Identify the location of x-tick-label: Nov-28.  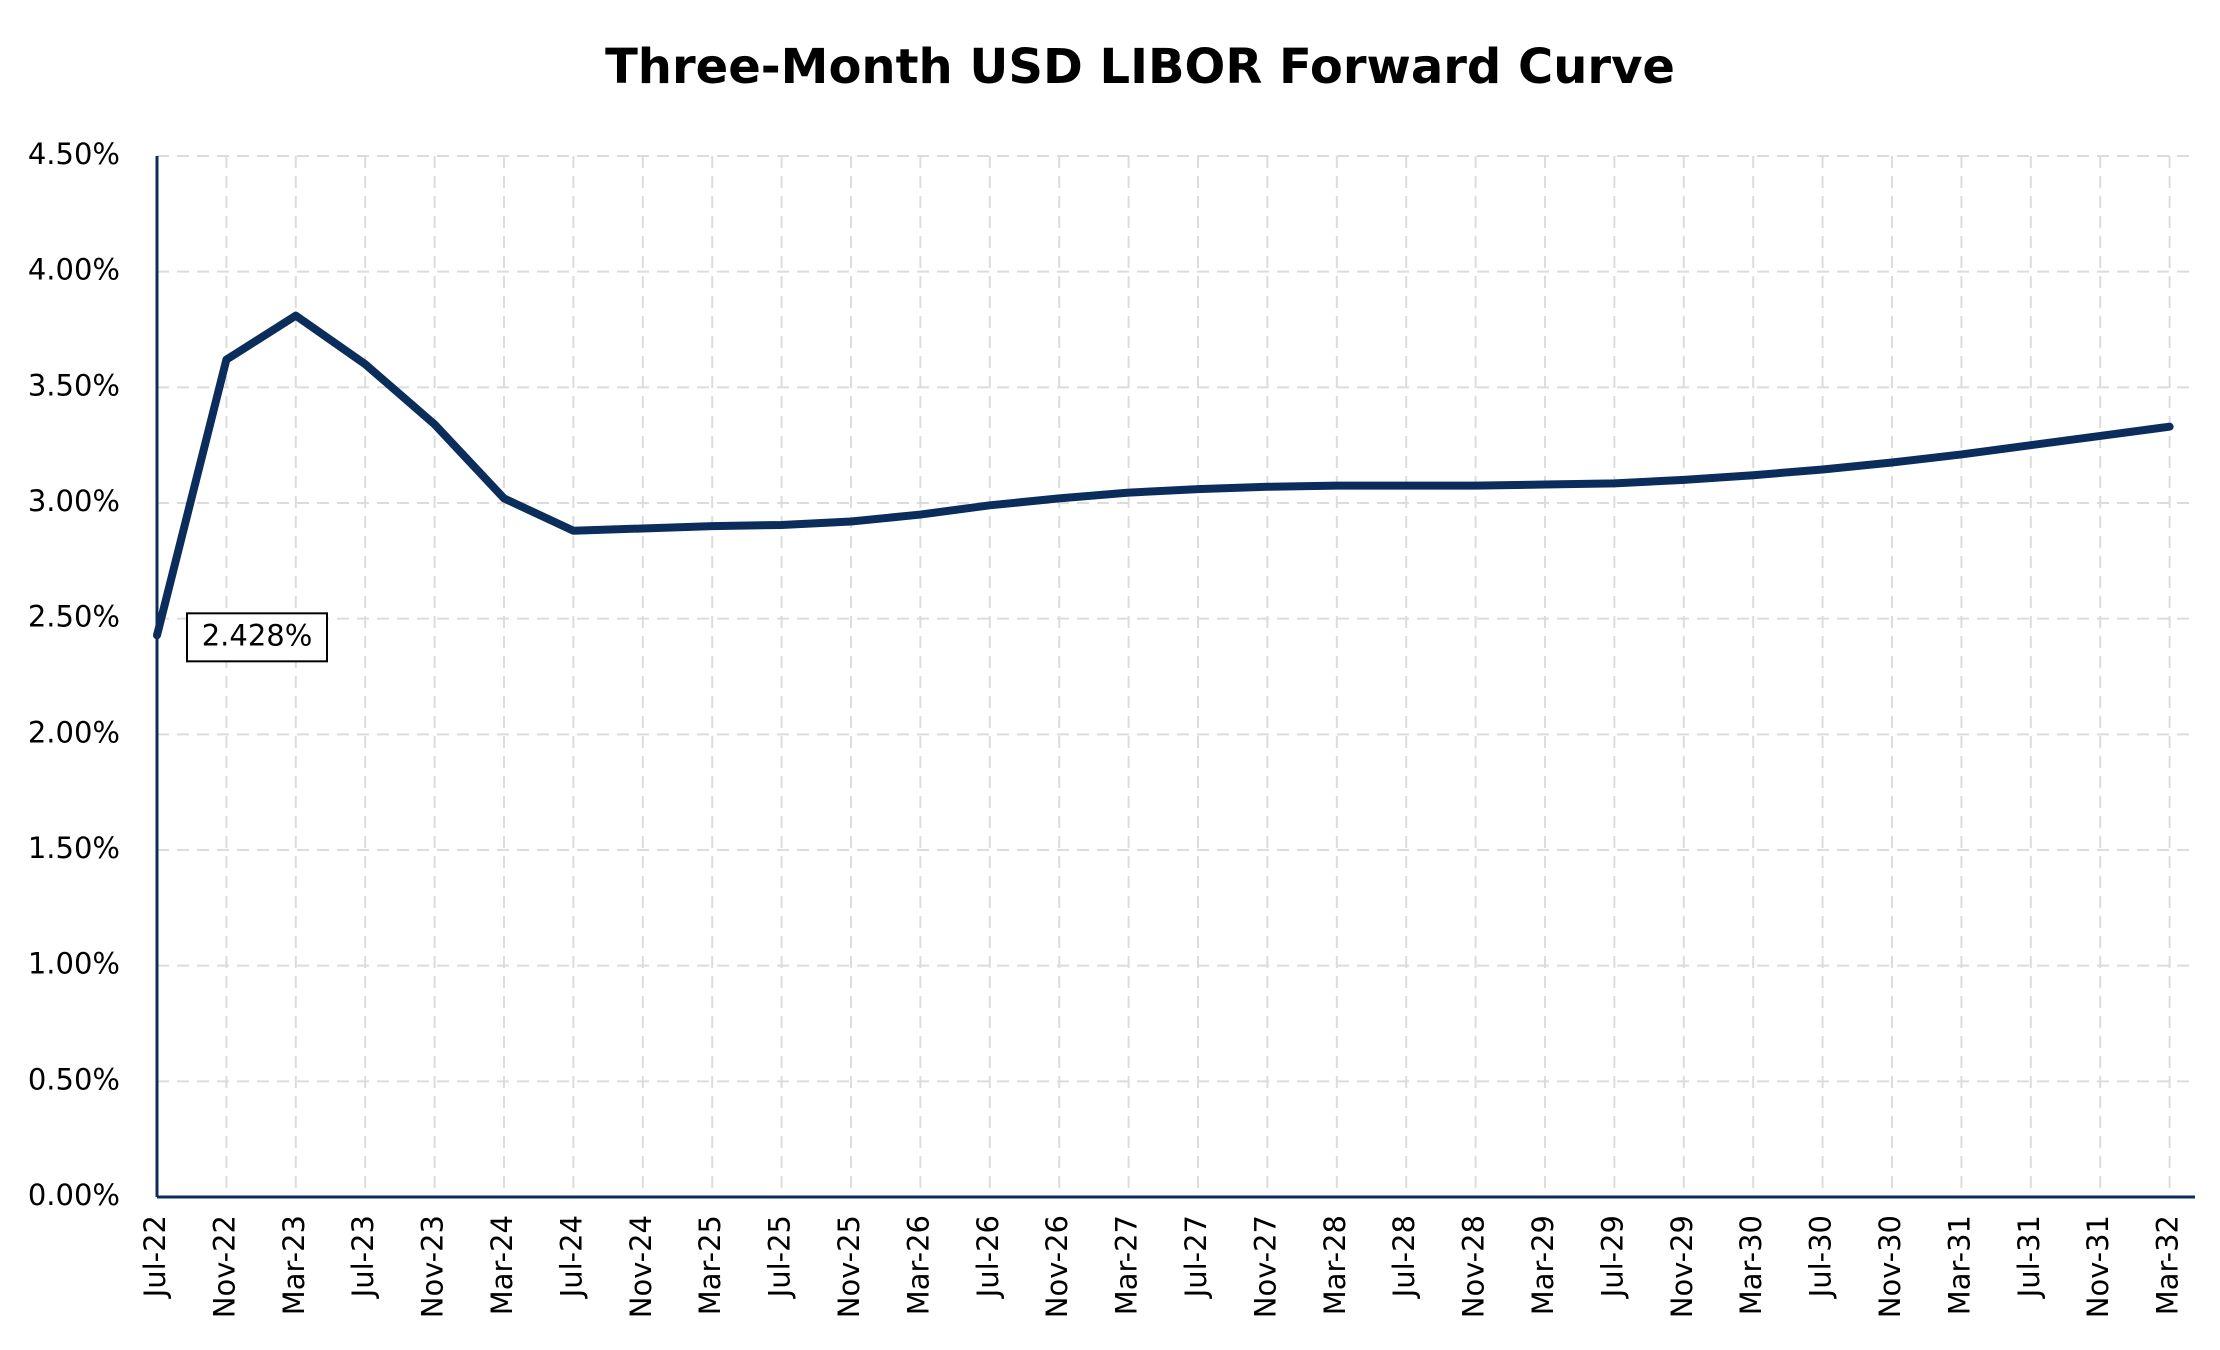
(1474, 1266).